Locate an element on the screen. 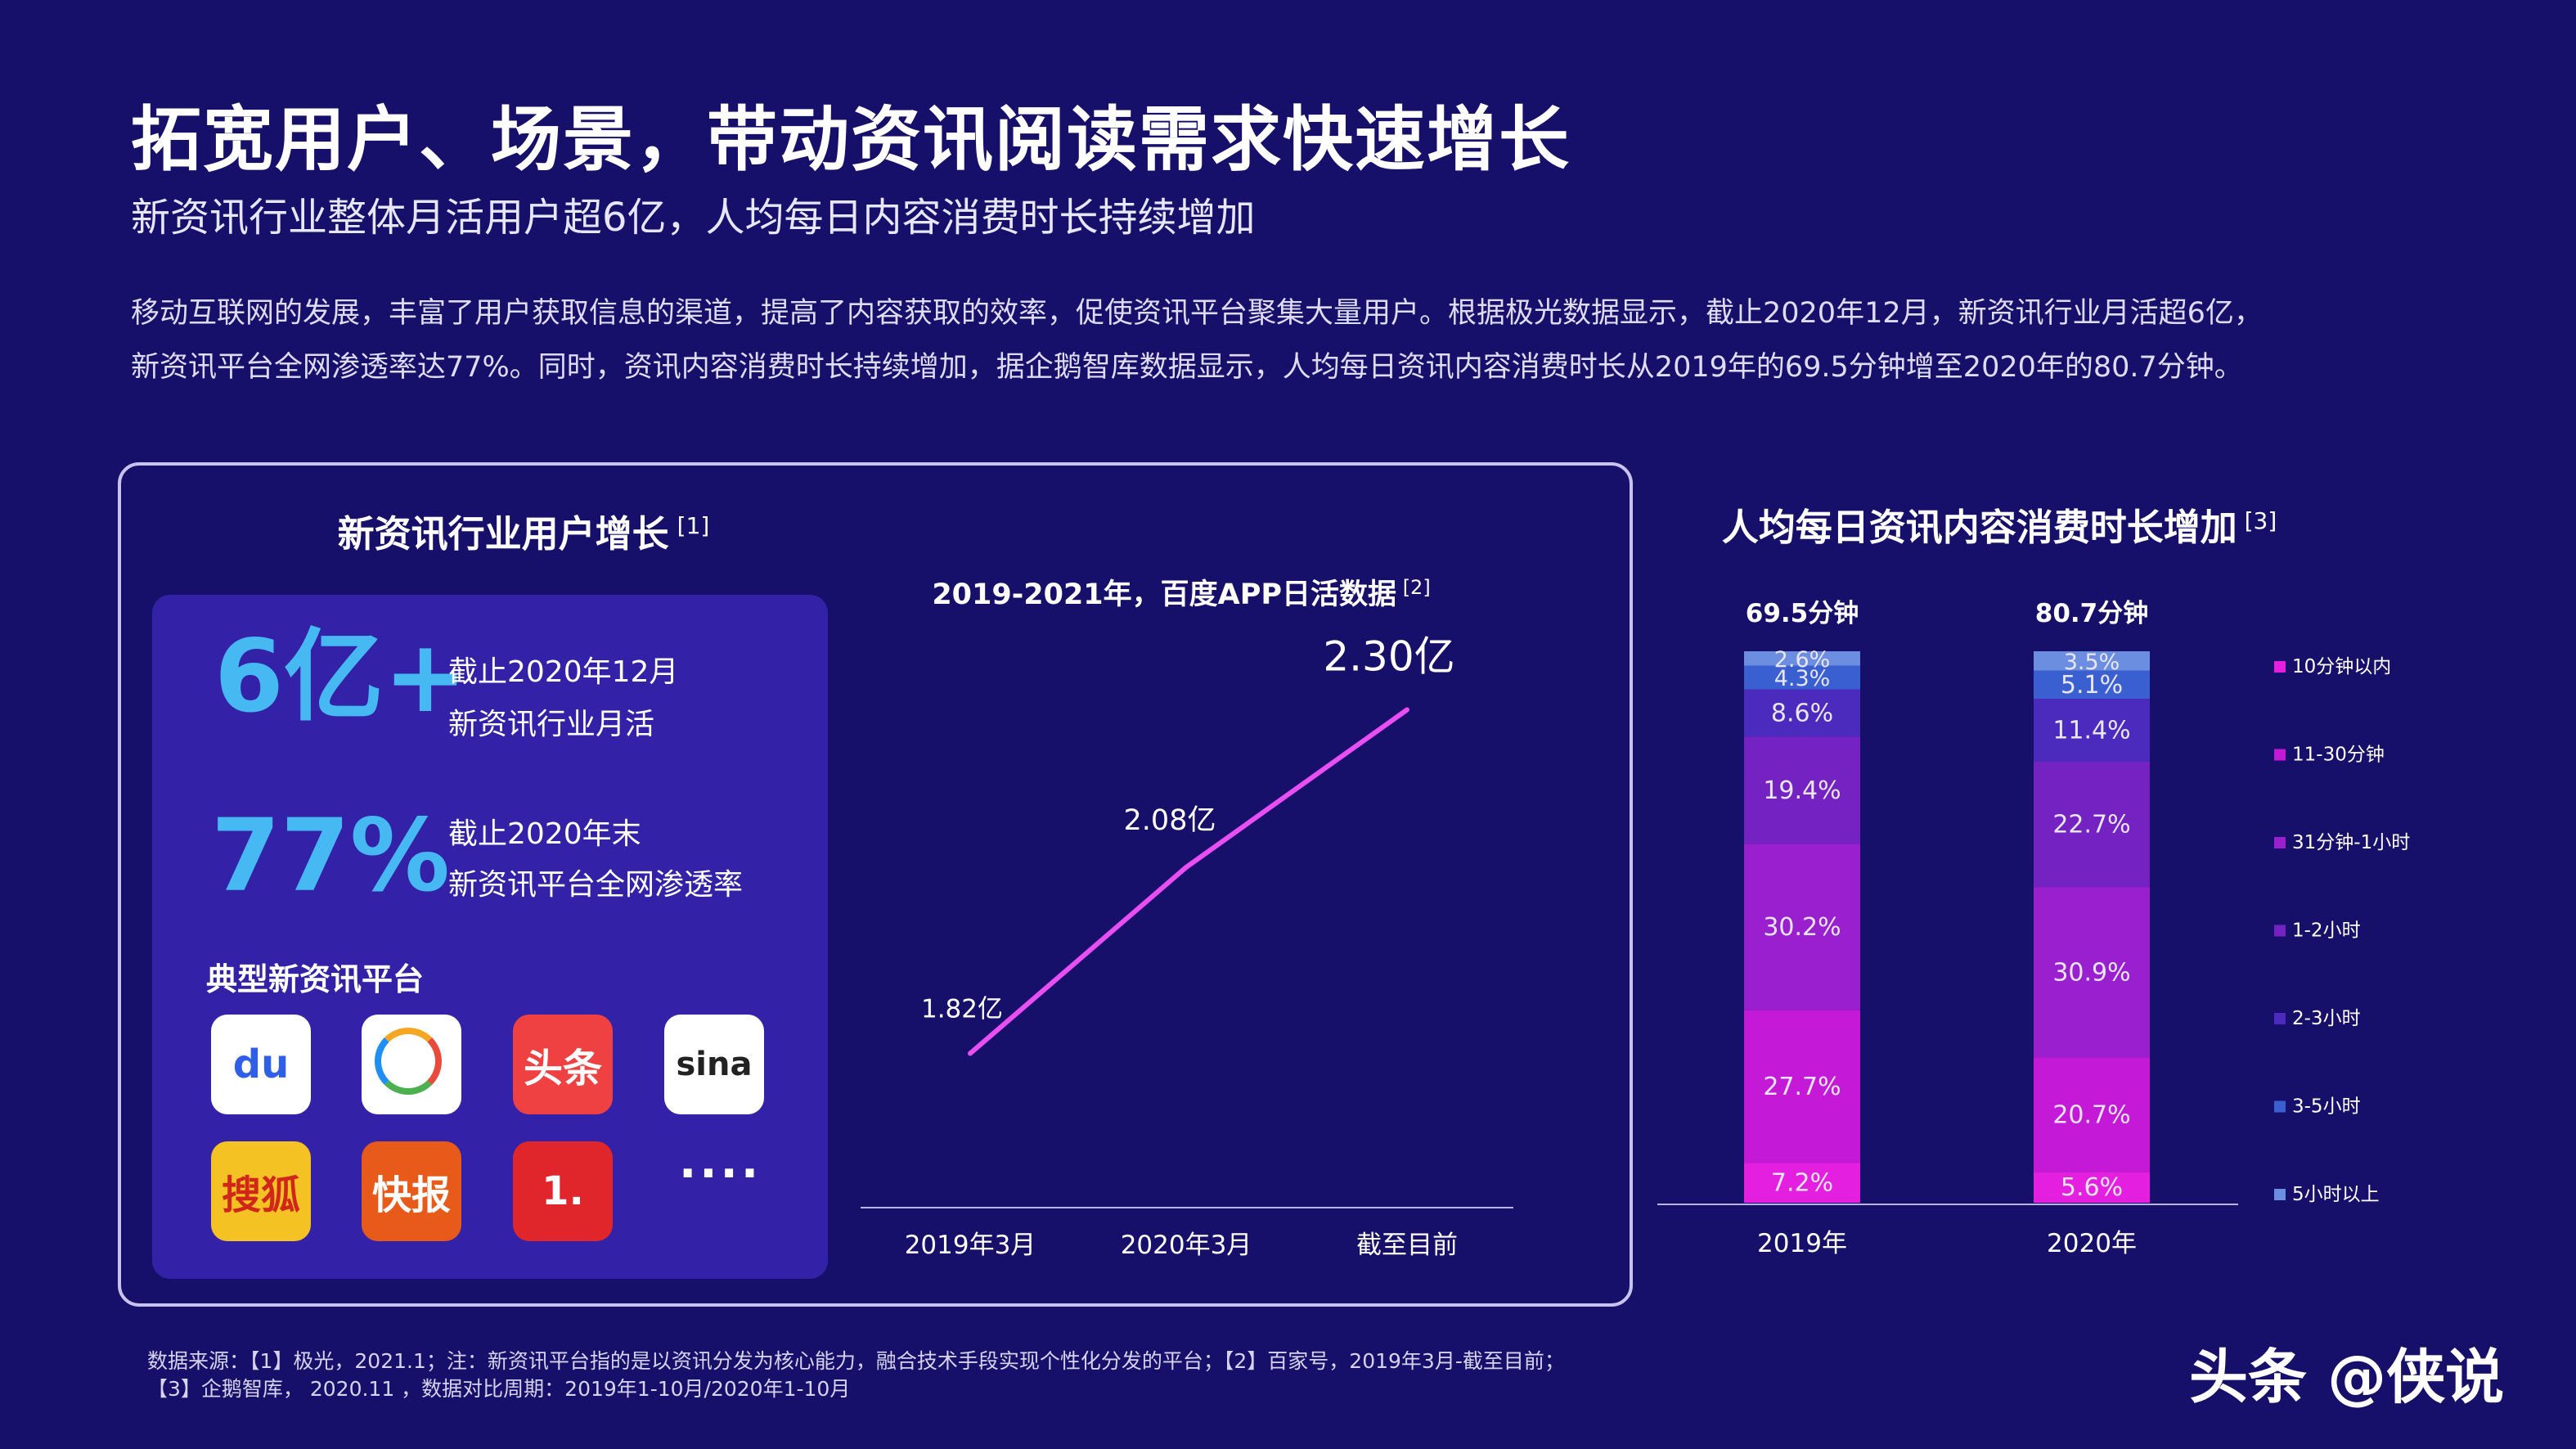 This screenshot has width=2576, height=1449. legend-label: 5小时以上 is located at coordinates (2336, 1195).